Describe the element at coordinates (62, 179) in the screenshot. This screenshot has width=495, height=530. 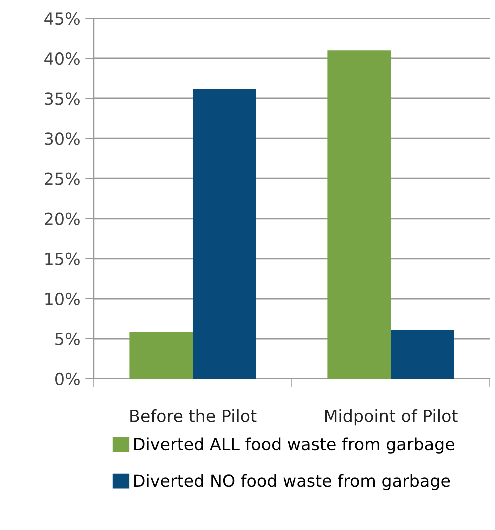
I see `y-tick-label: 25%` at that location.